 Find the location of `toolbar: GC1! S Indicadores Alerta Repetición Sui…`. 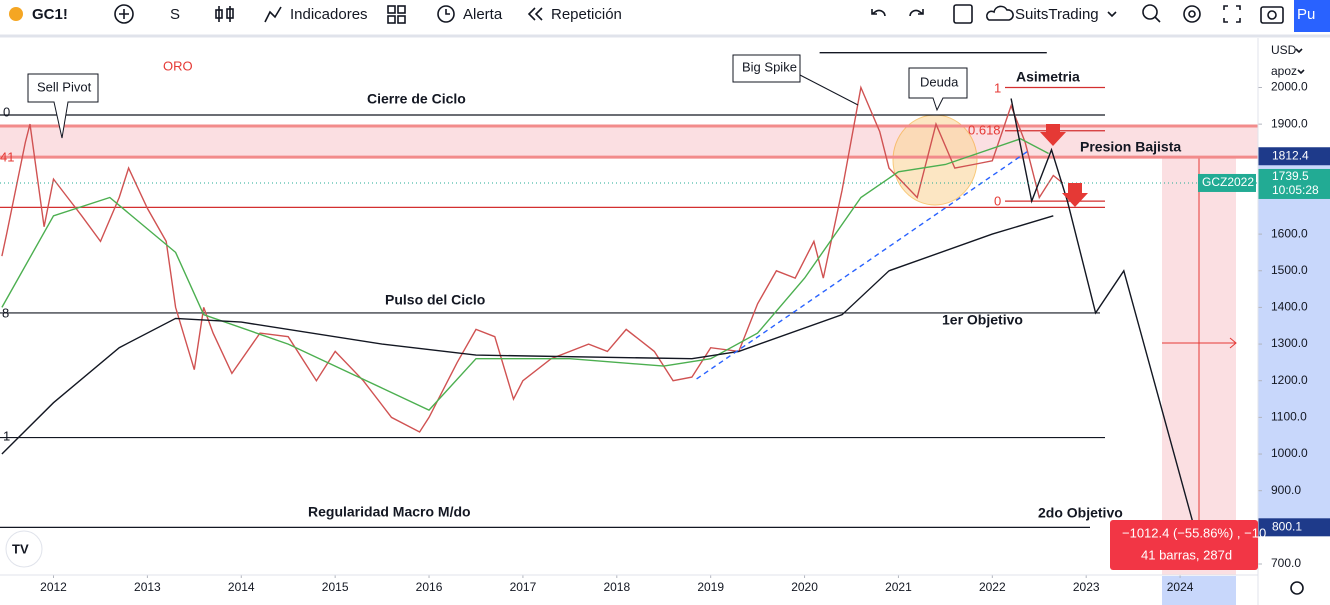

toolbar: GC1! S Indicadores Alerta Repetición Sui… is located at coordinates (665, 19).